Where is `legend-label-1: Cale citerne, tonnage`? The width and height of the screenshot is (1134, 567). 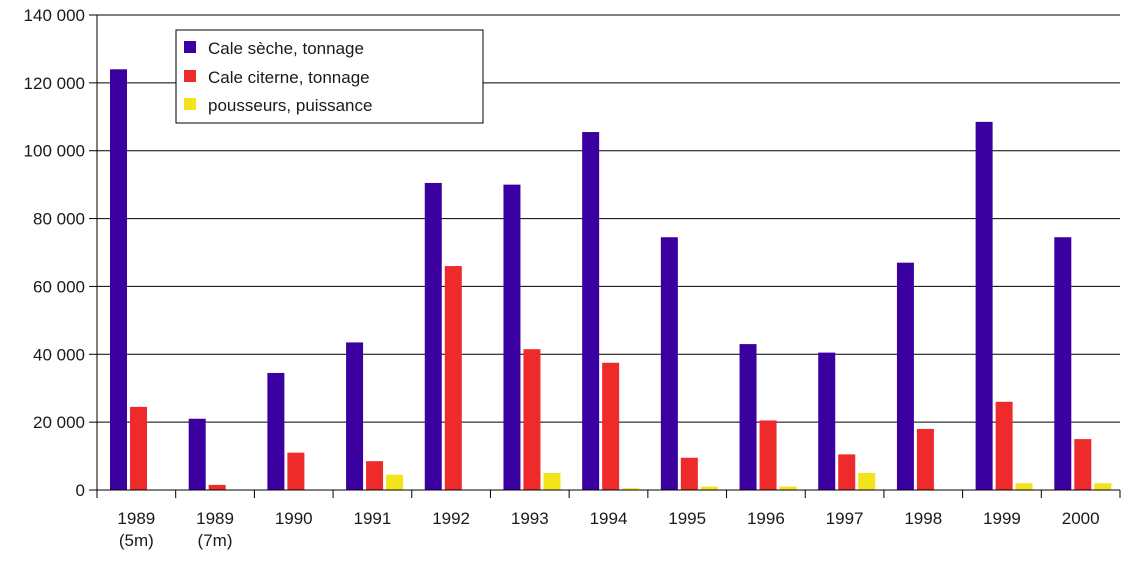 legend-label-1: Cale citerne, tonnage is located at coordinates (289, 77).